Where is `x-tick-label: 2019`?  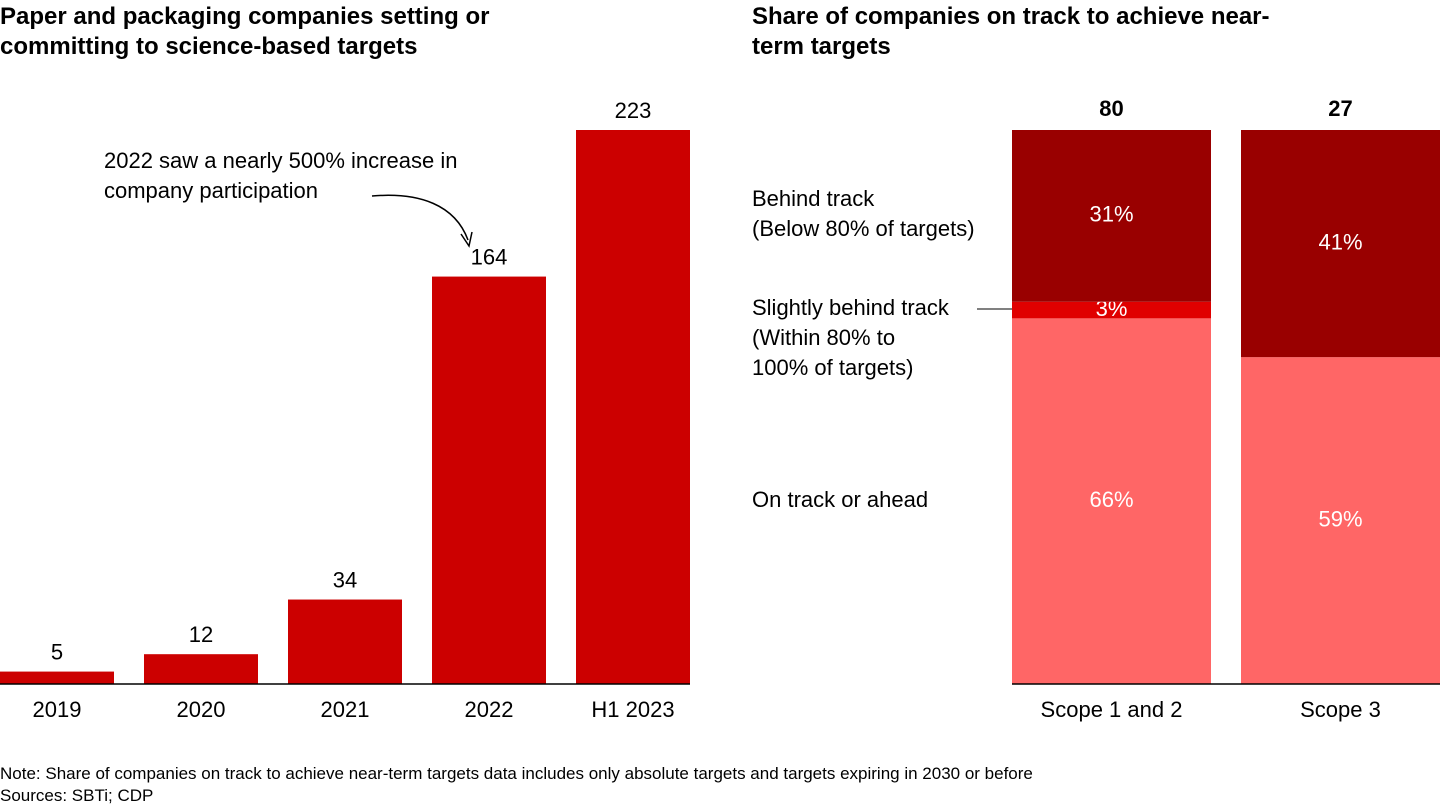 x-tick-label: 2019 is located at coordinates (57, 709).